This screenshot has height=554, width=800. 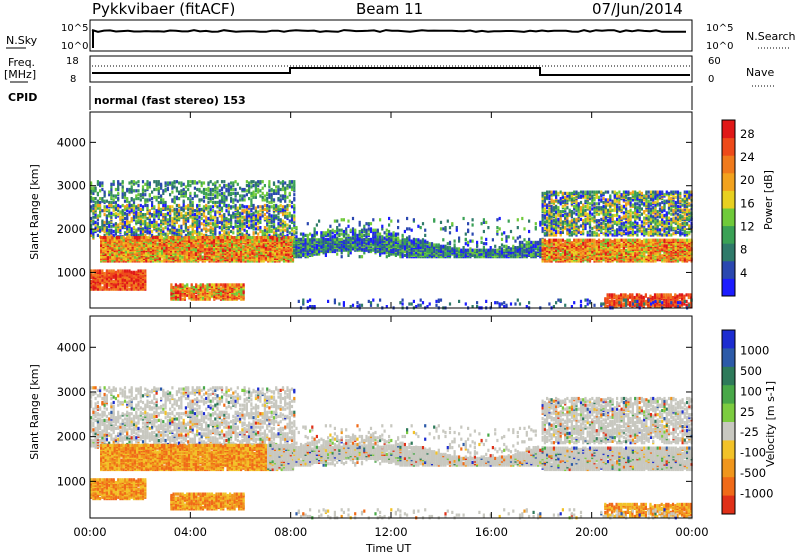 What do you see at coordinates (350, 98) in the screenshot?
I see `cpid-row: CPID normal (fast stereo) 153` at bounding box center [350, 98].